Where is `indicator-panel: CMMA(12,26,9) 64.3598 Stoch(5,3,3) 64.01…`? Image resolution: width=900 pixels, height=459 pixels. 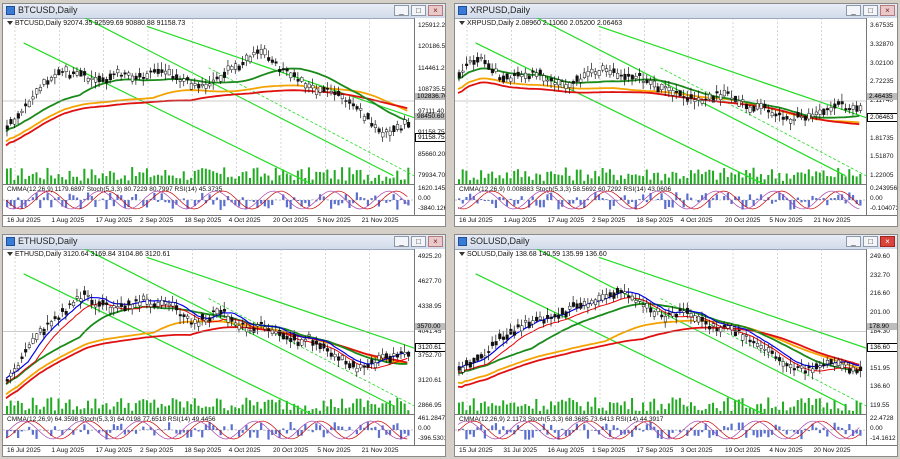 indicator-panel: CMMA(12,26,9) 64.3598 Stoch(5,3,3) 64.01… is located at coordinates (208, 429).